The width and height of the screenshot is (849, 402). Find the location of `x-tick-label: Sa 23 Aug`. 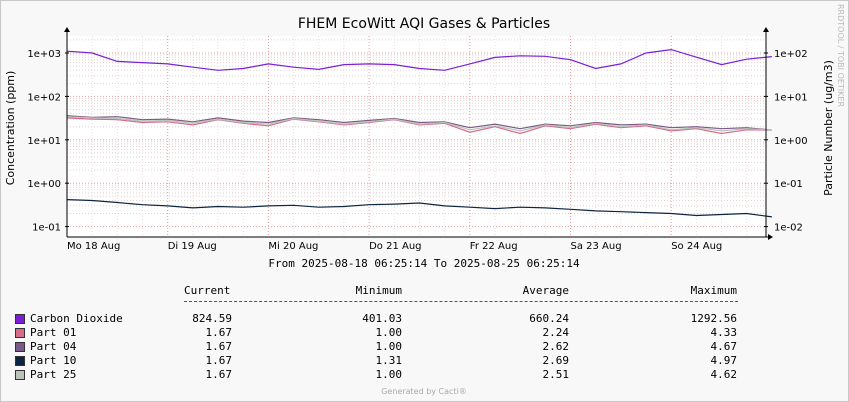

x-tick-label: Sa 23 Aug is located at coordinates (596, 246).